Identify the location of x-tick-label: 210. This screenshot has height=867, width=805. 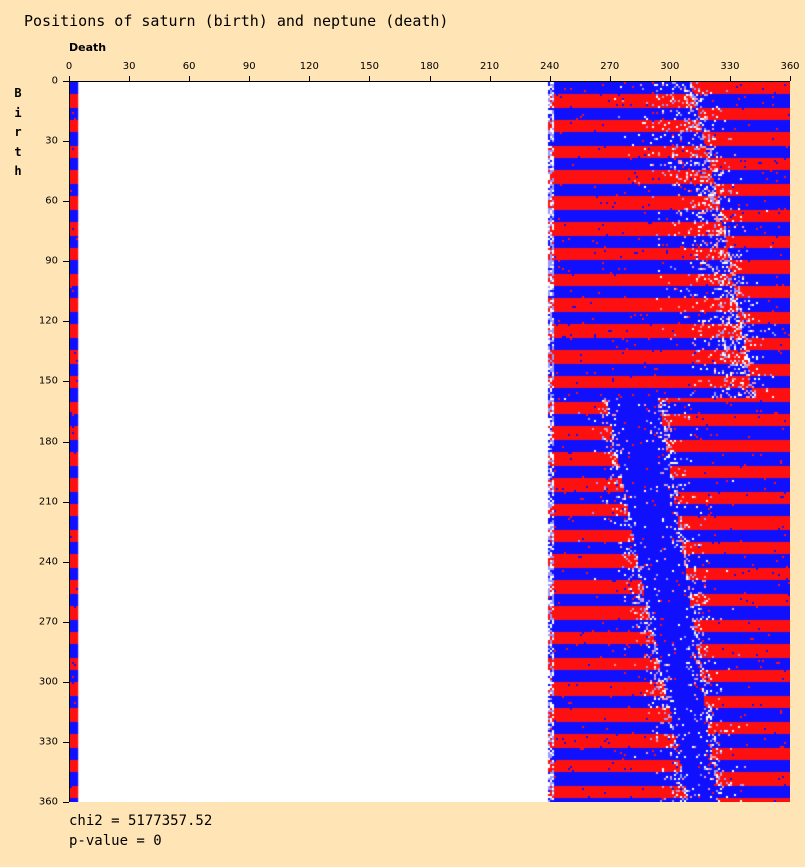
(490, 66).